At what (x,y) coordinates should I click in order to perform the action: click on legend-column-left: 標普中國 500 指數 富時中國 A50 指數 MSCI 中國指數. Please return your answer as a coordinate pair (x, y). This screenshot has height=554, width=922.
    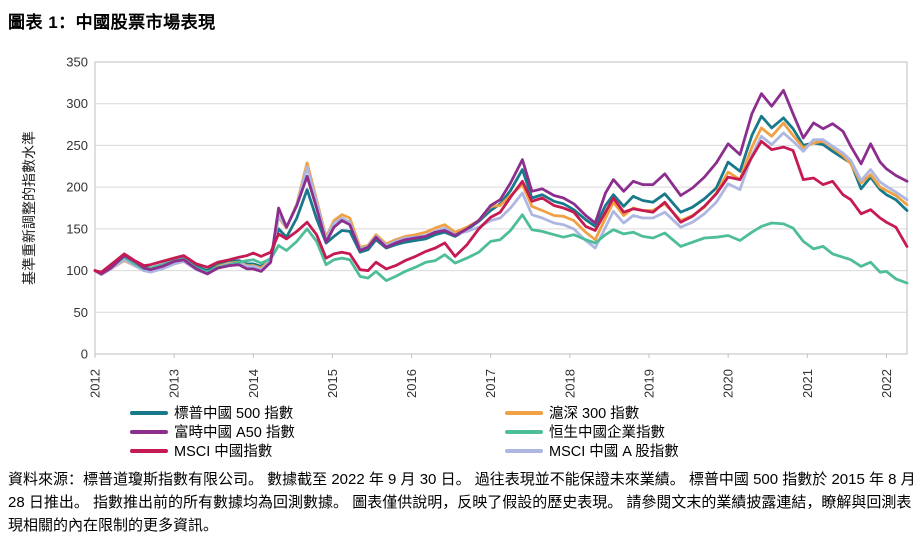
    Looking at the image, I should click on (212, 431).